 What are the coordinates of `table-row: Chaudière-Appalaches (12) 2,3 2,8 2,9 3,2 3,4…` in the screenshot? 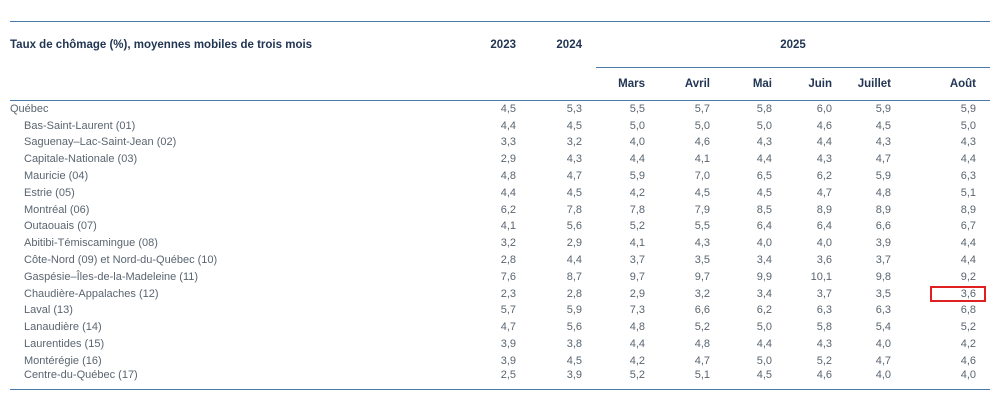 It's located at (500, 293).